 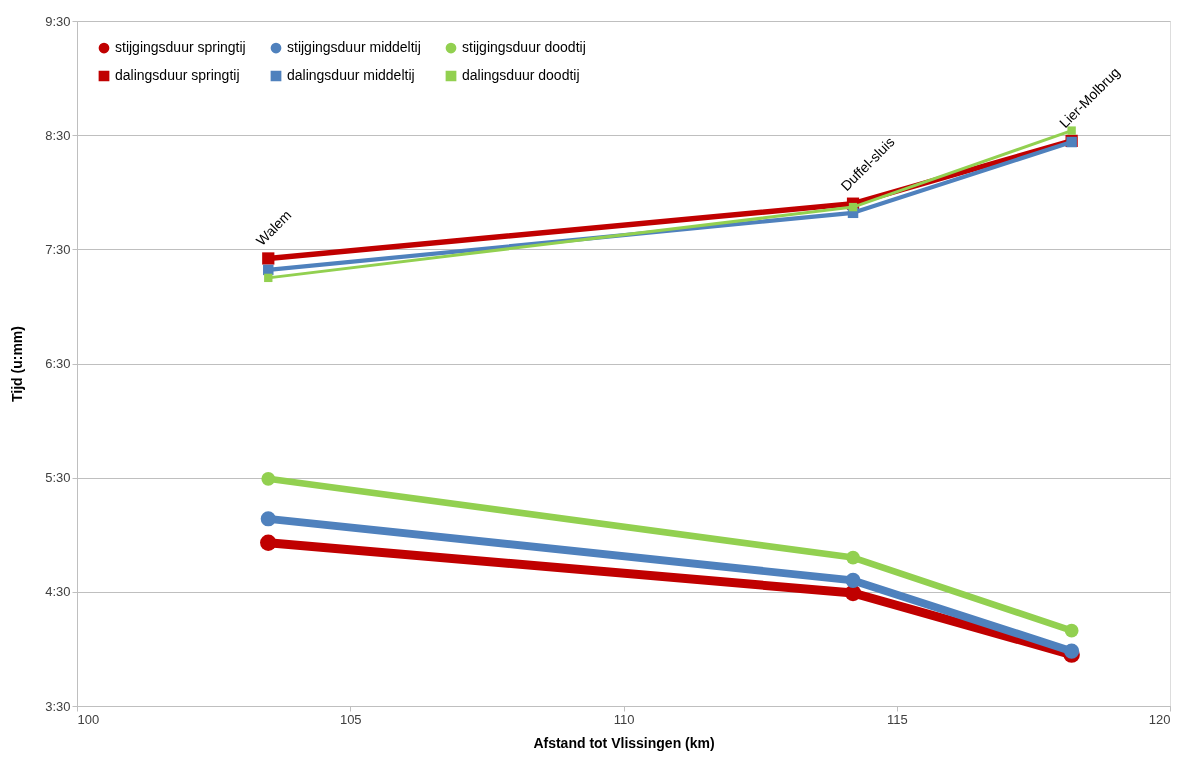 What do you see at coordinates (351, 75) in the screenshot?
I see `legend-label: dalingsduur middeltij` at bounding box center [351, 75].